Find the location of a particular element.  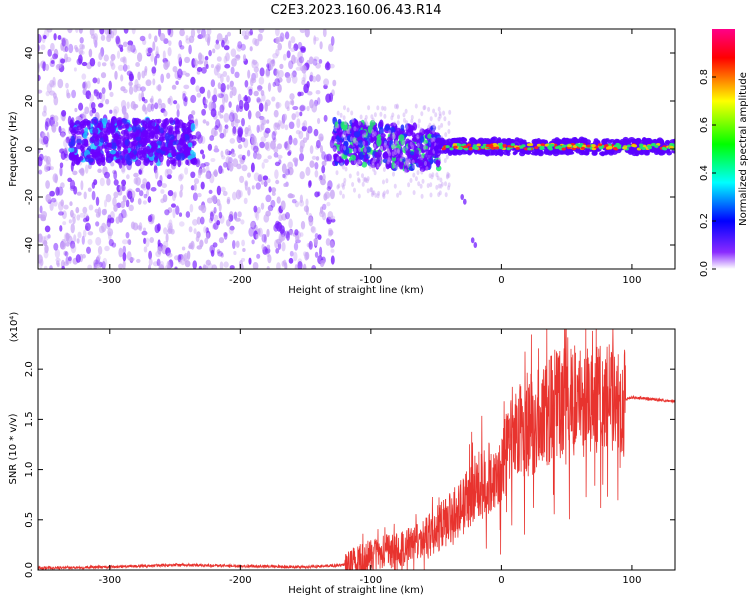

spectrogram-ytick-label: -40 is located at coordinates (29, 245).